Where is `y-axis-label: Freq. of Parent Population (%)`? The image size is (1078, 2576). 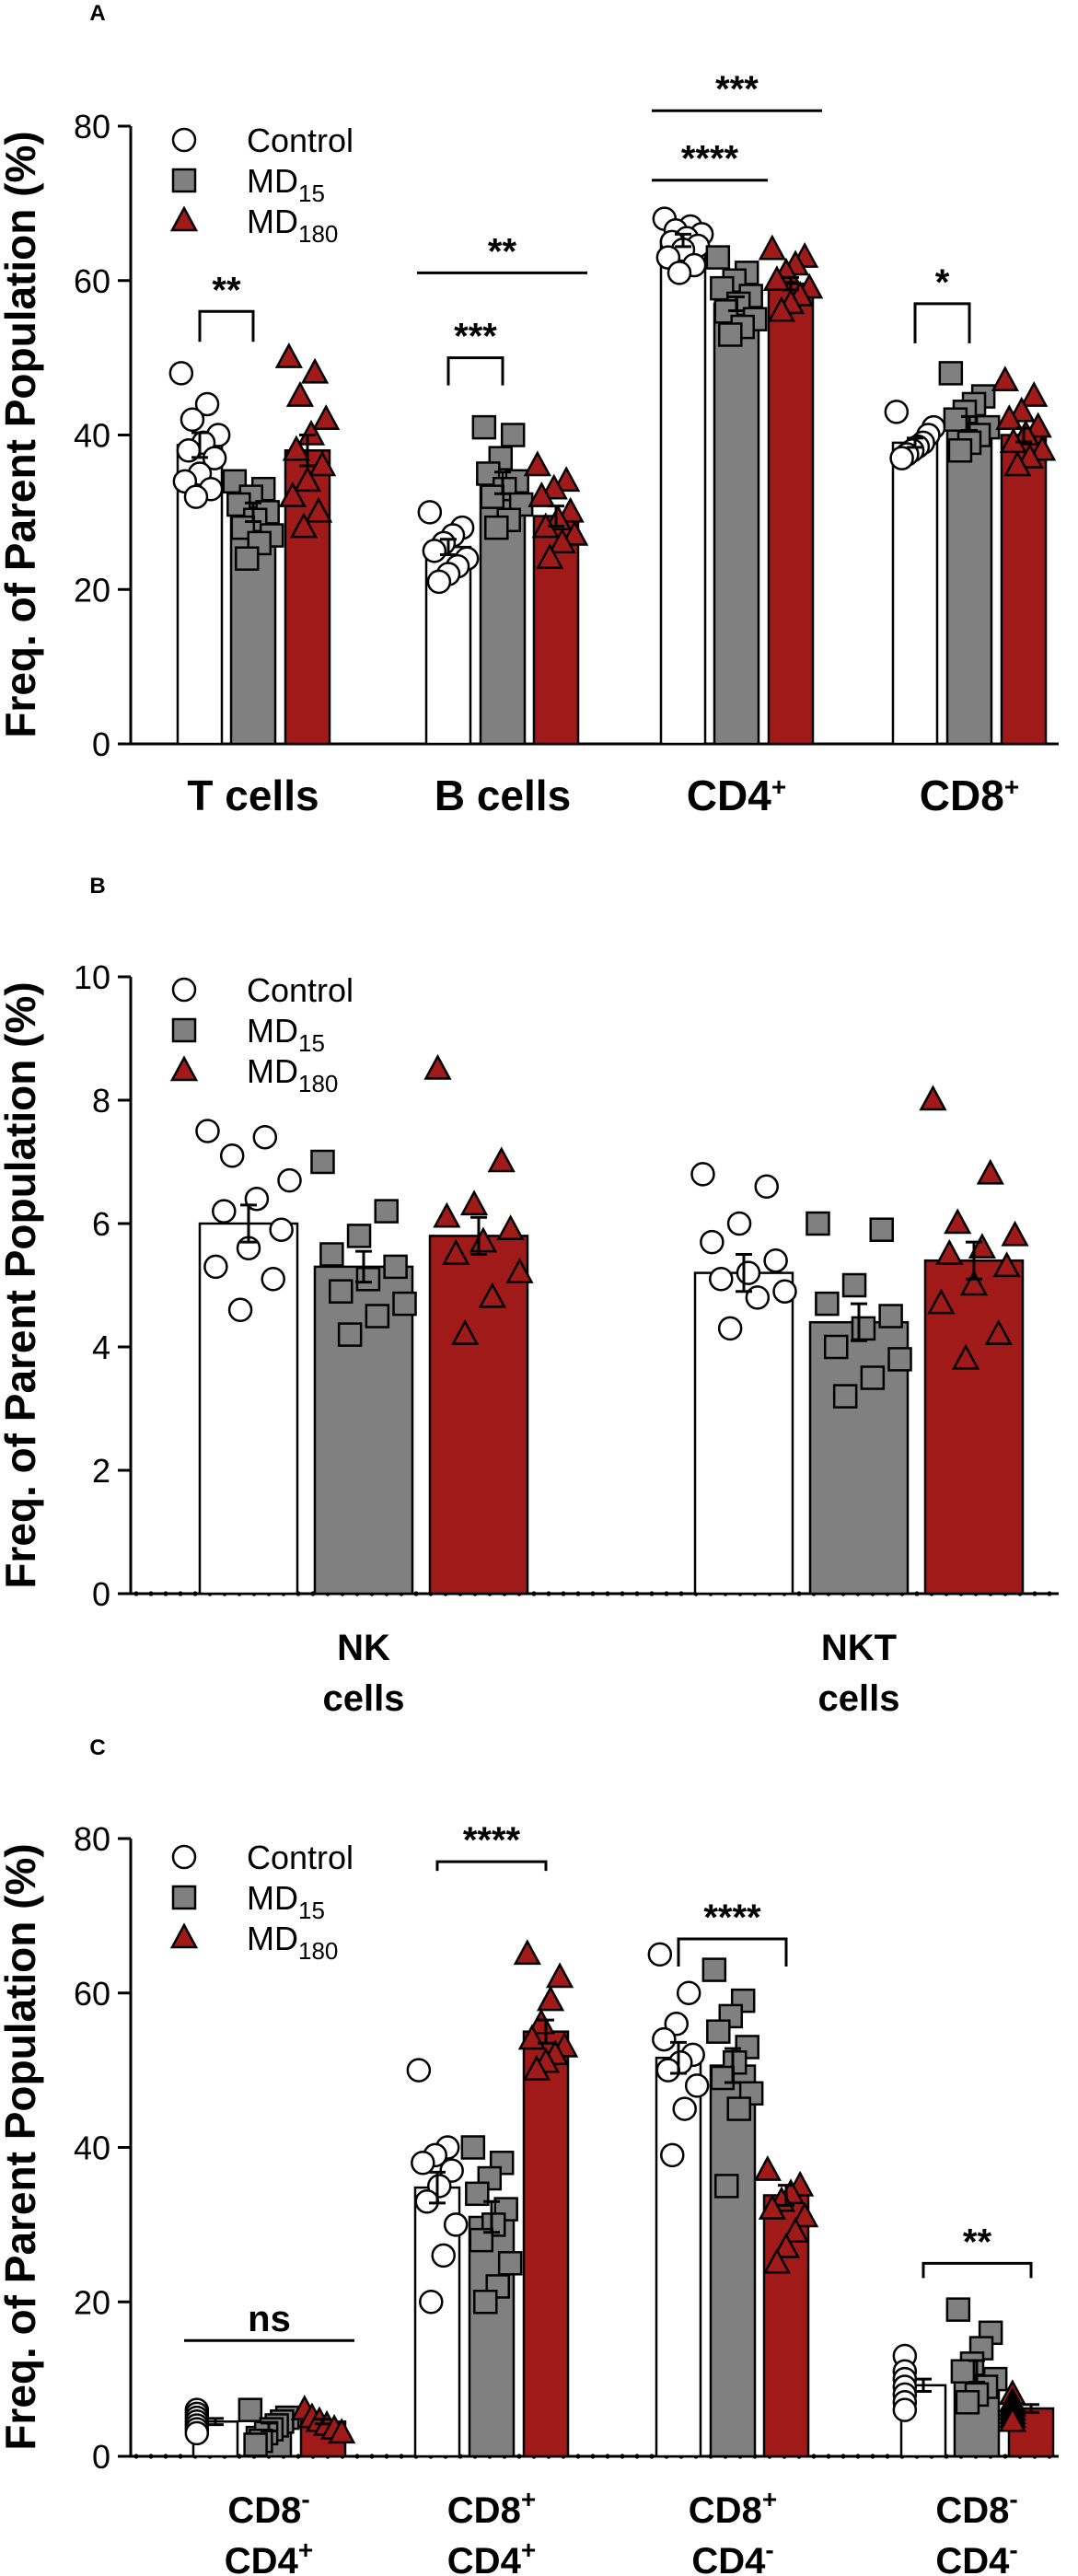
y-axis-label: Freq. of Parent Population (%) is located at coordinates (22, 434).